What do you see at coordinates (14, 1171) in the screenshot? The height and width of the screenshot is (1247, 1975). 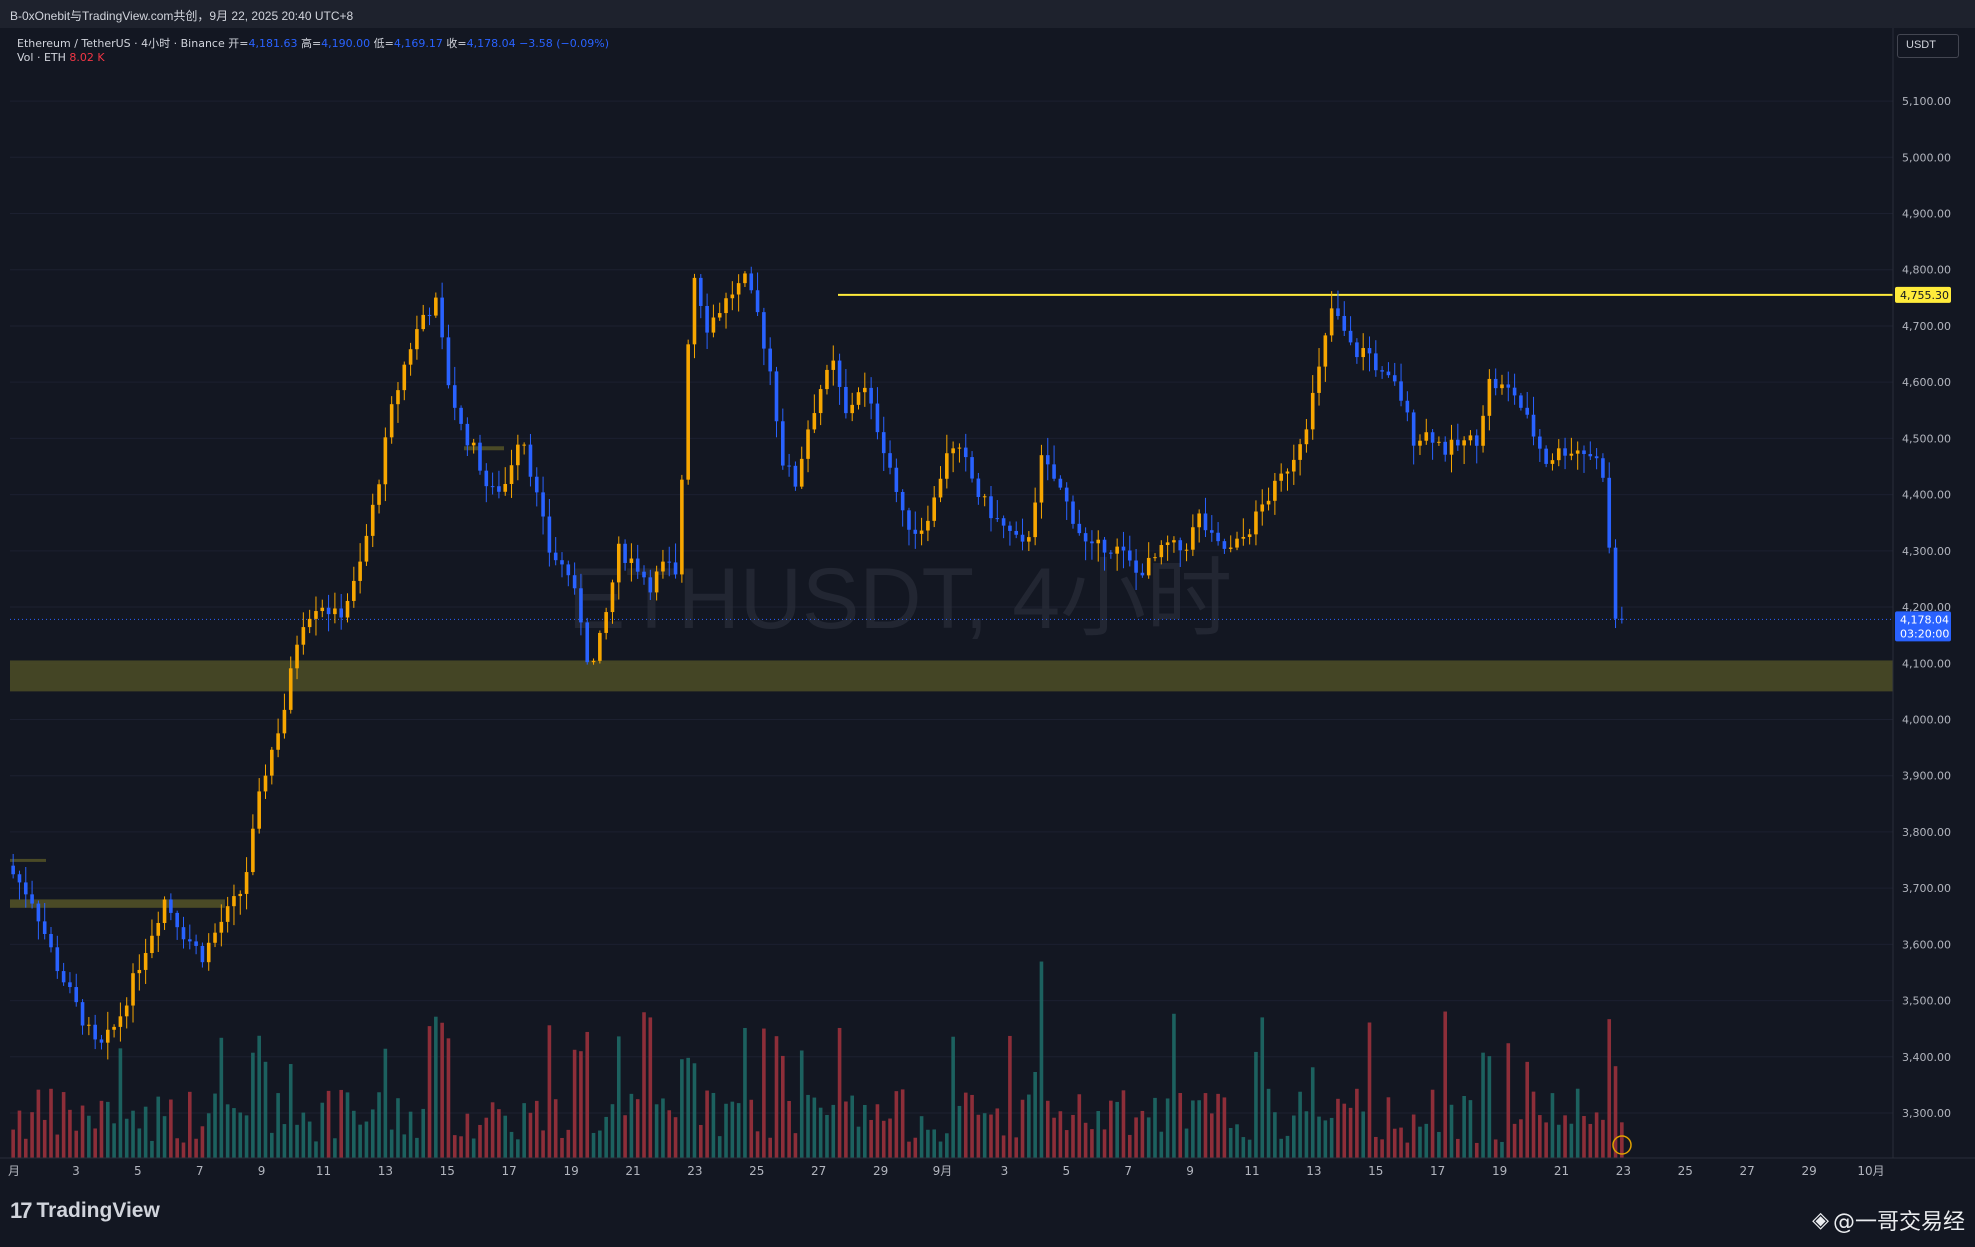 I see `time-tick-label: 月` at bounding box center [14, 1171].